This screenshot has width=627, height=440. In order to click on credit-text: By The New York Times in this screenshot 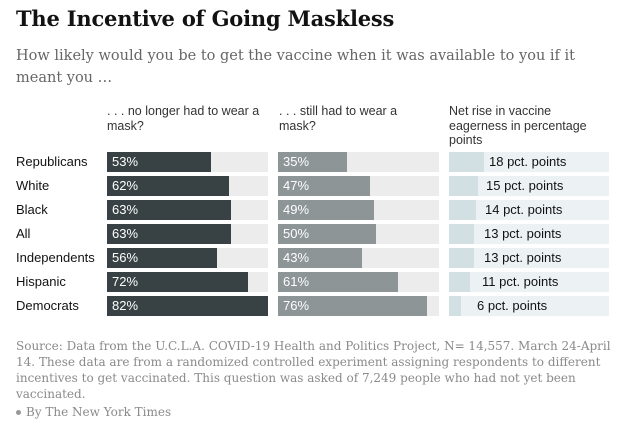, I will do `click(99, 412)`.